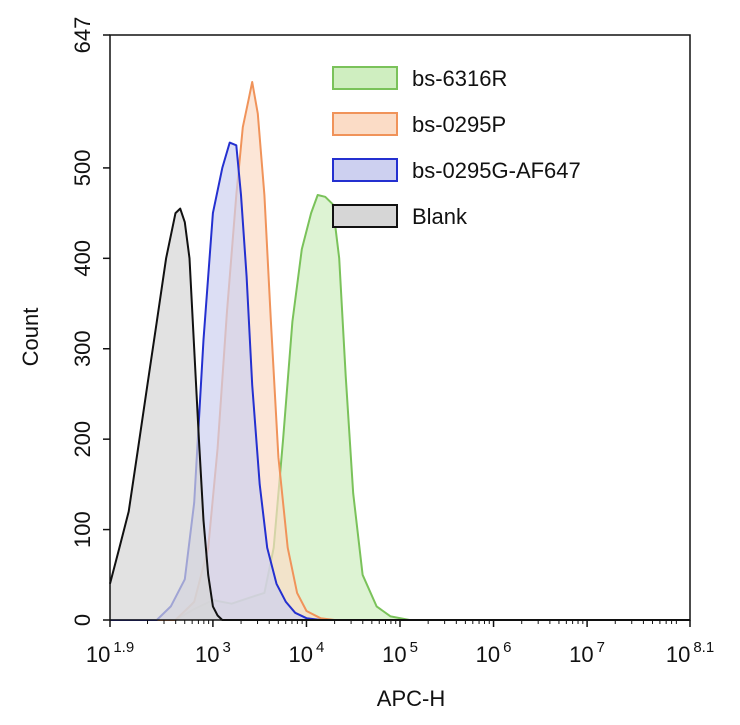 The image size is (740, 725). What do you see at coordinates (82, 620) in the screenshot?
I see `y-tick-label: 0` at bounding box center [82, 620].